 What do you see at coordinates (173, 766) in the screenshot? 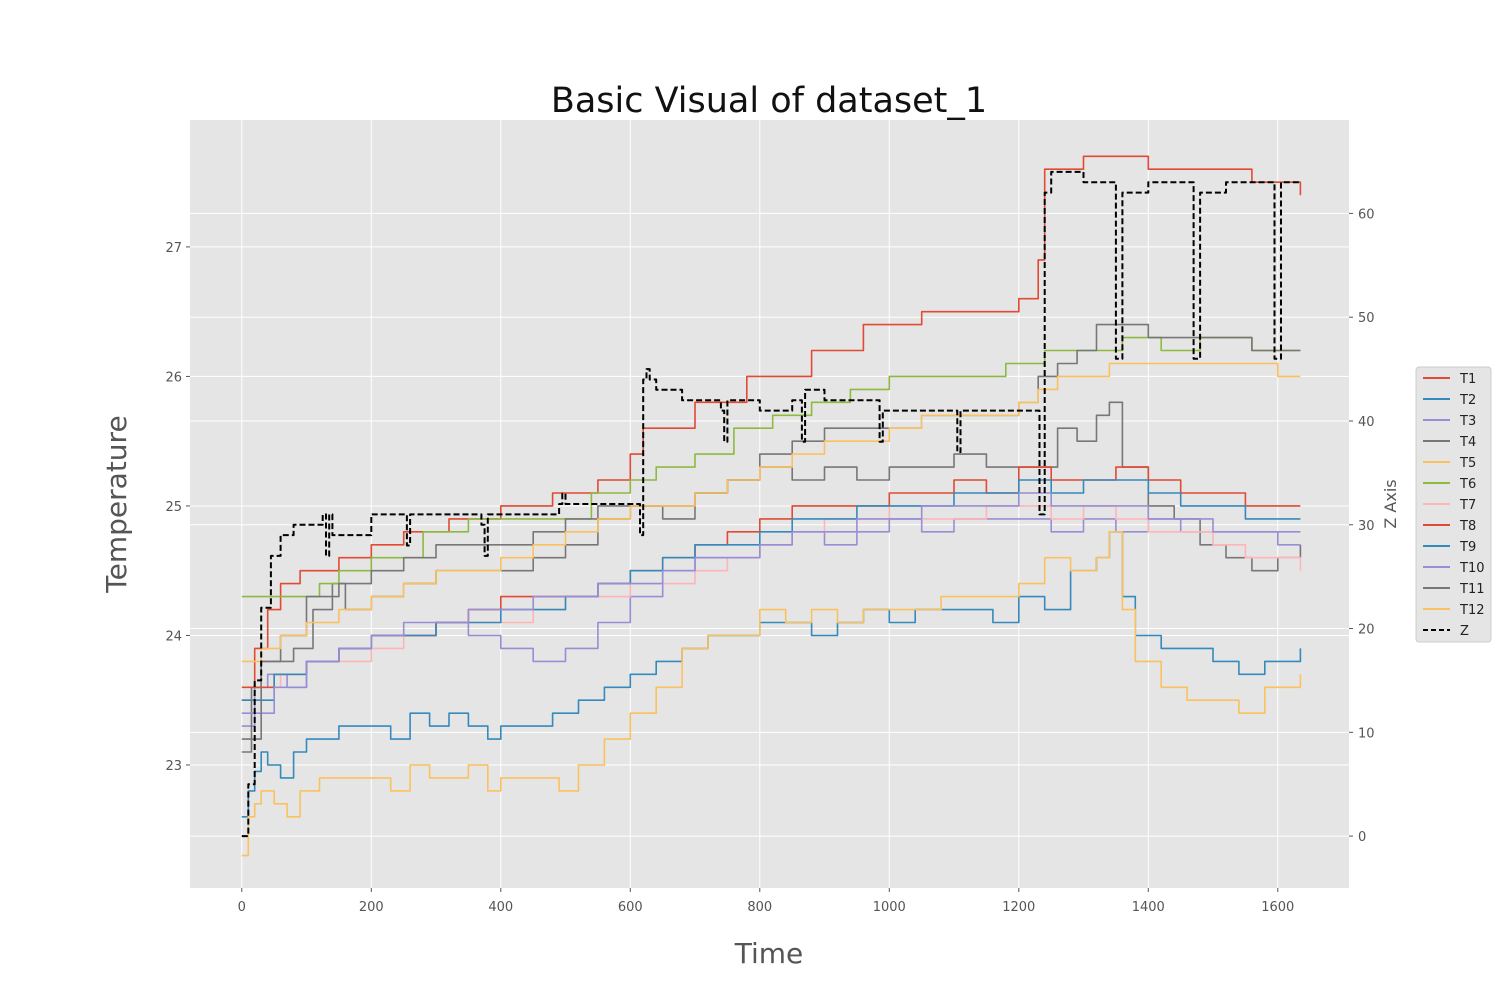
I see `y-tick-label: 23` at bounding box center [173, 766].